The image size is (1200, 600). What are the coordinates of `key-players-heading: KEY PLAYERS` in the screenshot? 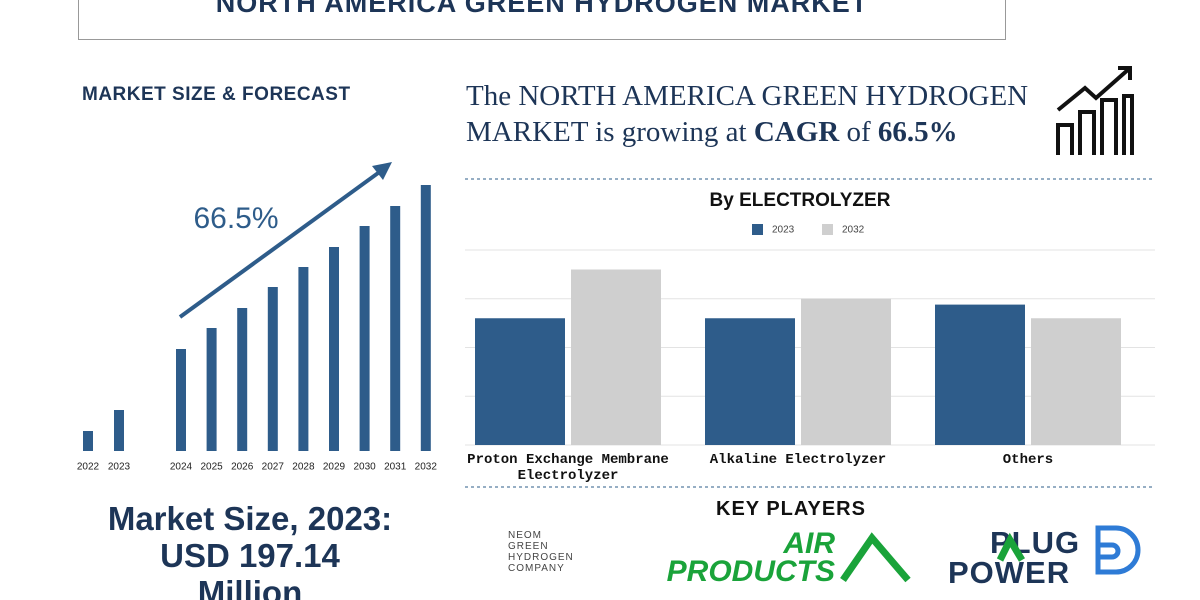 It's located at (791, 509).